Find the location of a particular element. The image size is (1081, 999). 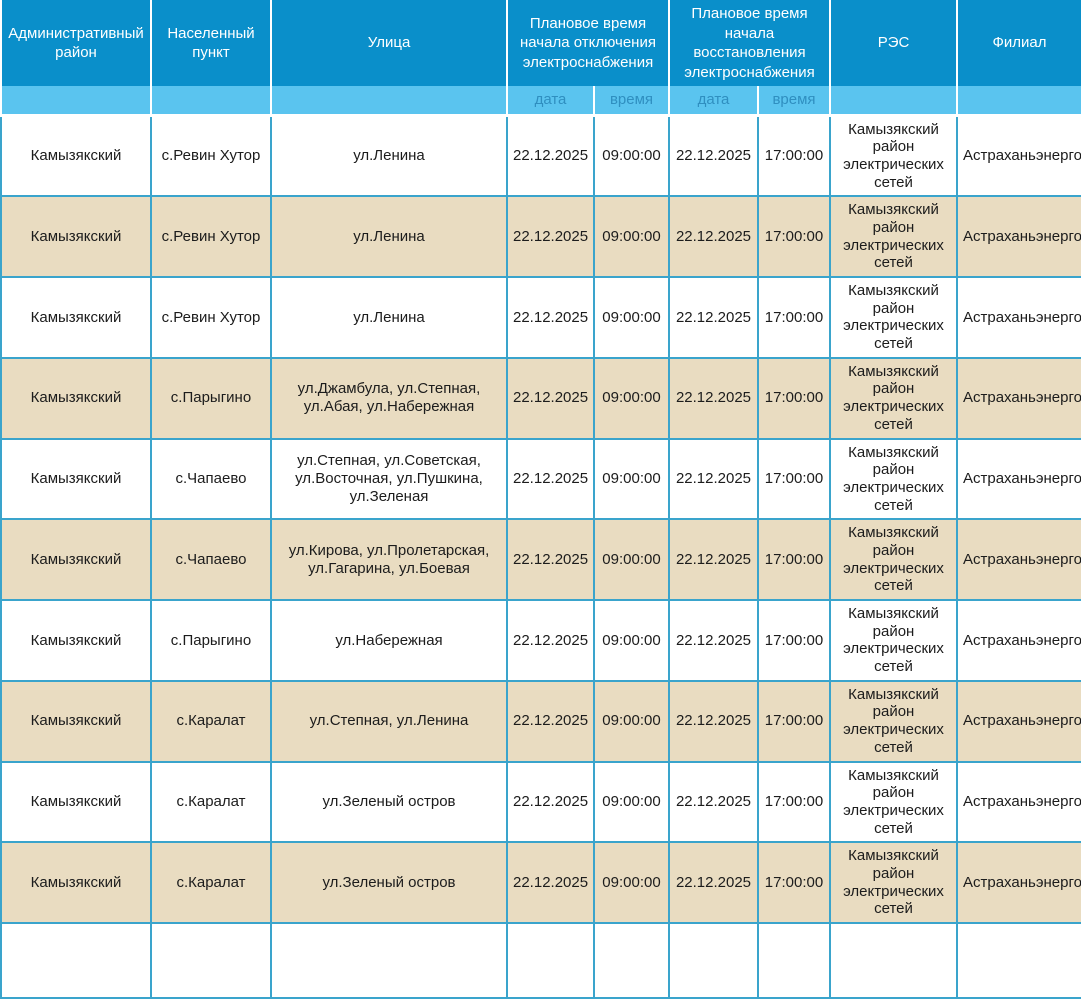

cell-outage-date is located at coordinates (550, 960).